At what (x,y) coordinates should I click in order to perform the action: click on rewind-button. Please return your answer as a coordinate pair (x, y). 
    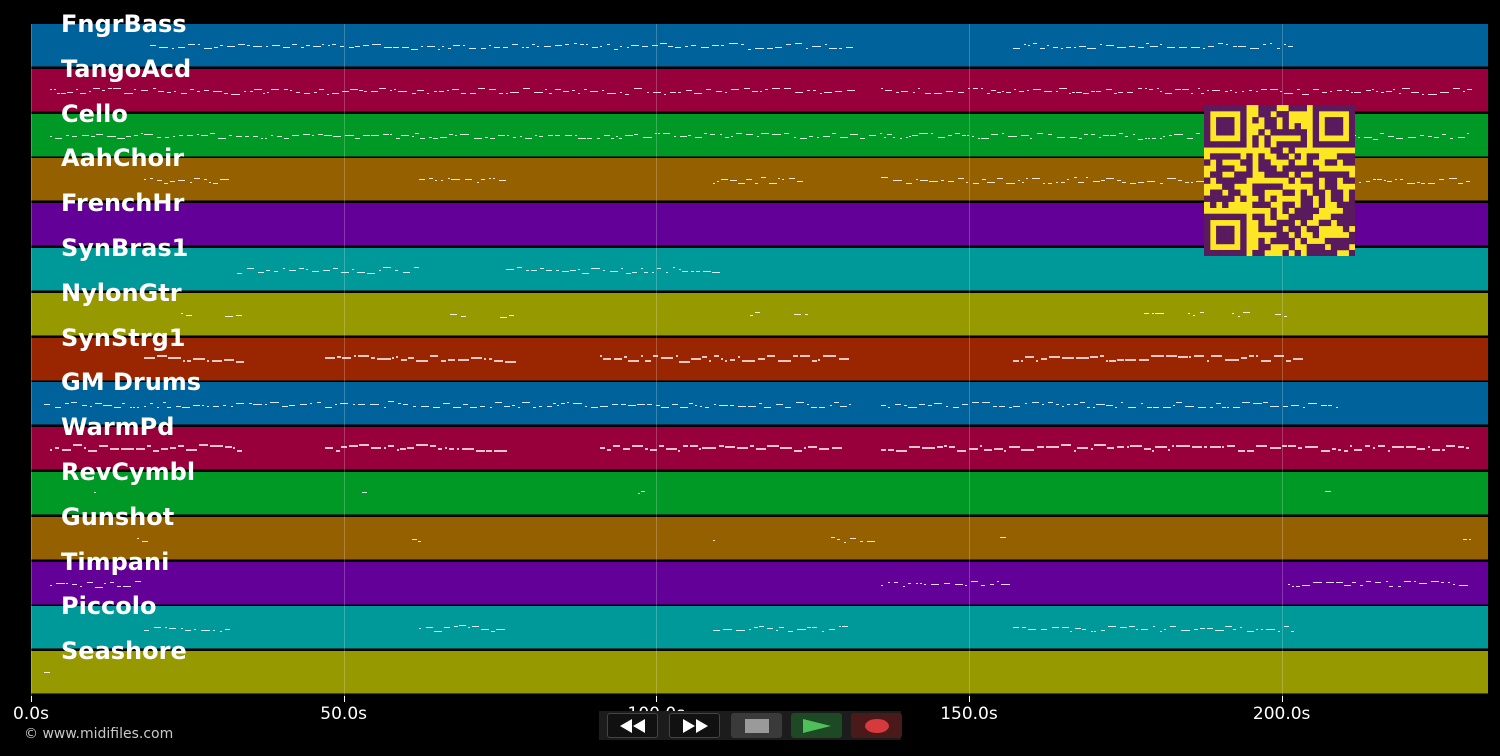
    Looking at the image, I should click on (632, 725).